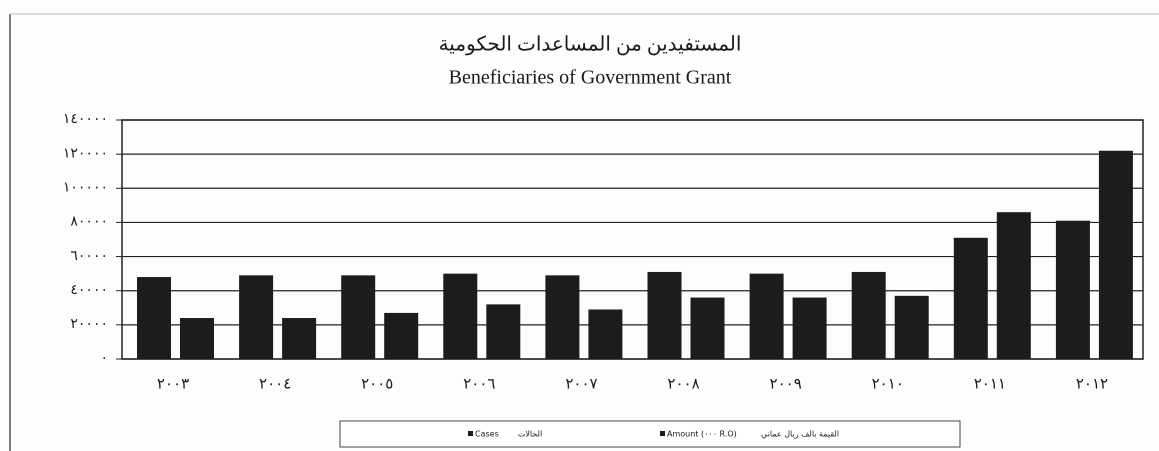 The height and width of the screenshot is (451, 1159). What do you see at coordinates (89, 290) in the screenshot?
I see `y-tick-label: ٤٠٠٠٠` at bounding box center [89, 290].